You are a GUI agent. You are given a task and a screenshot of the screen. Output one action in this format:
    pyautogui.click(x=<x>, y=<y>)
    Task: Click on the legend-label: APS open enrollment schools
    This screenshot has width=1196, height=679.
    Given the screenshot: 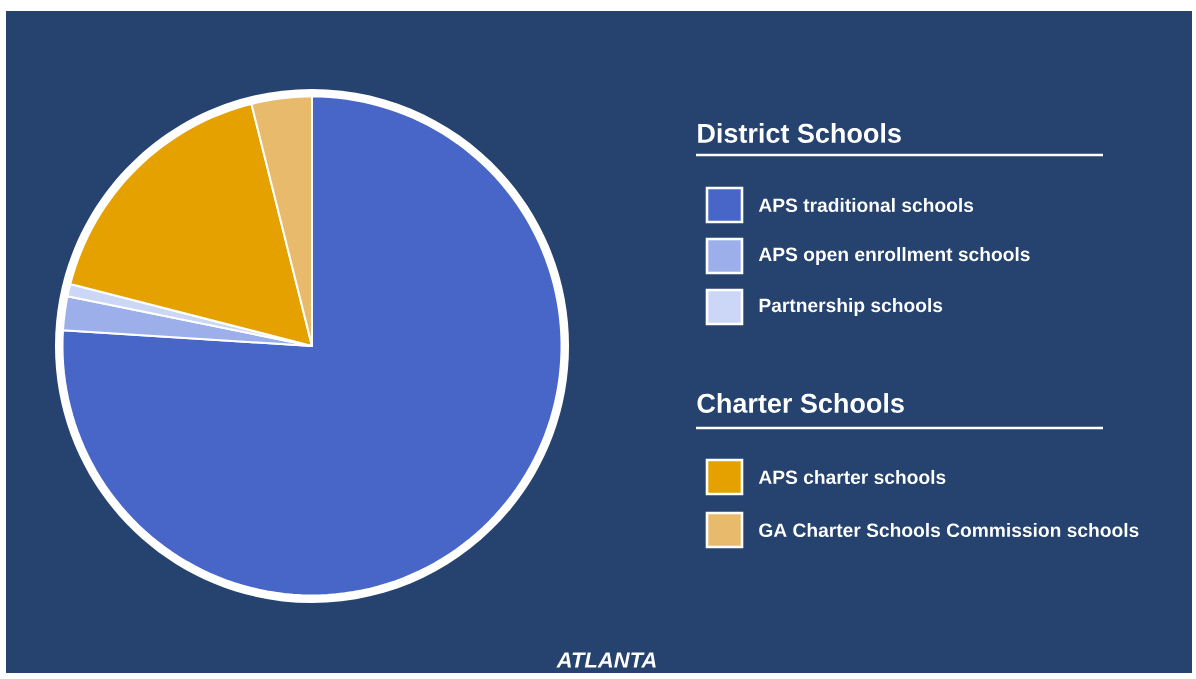 What is the action you would take?
    pyautogui.click(x=894, y=256)
    